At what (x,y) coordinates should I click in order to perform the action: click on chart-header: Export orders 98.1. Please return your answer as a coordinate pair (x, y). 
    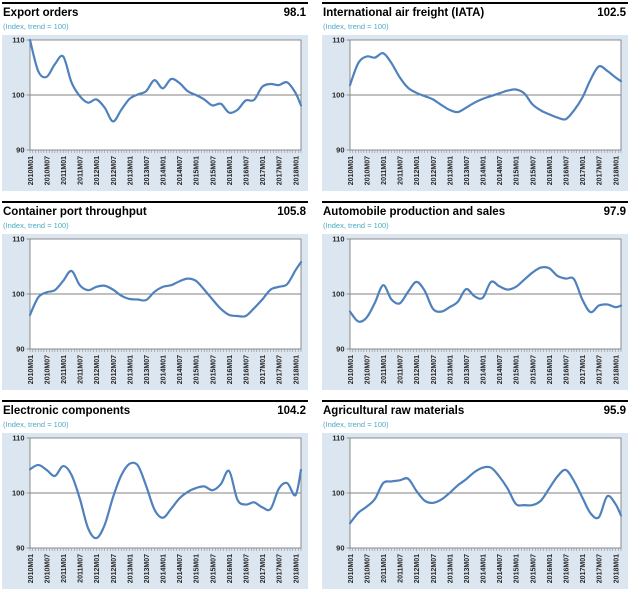
    Looking at the image, I should click on (155, 14).